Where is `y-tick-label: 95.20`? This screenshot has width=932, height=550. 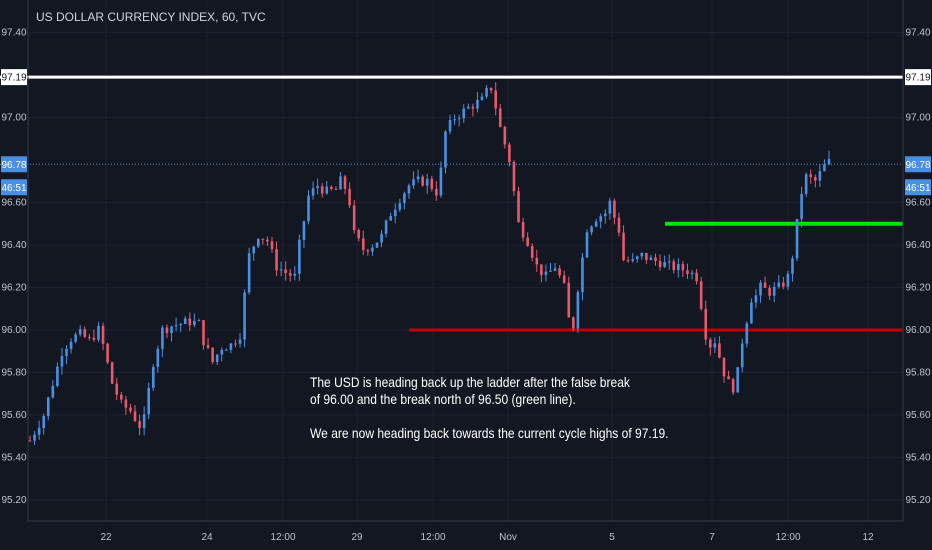 y-tick-label: 95.20 is located at coordinates (13, 500).